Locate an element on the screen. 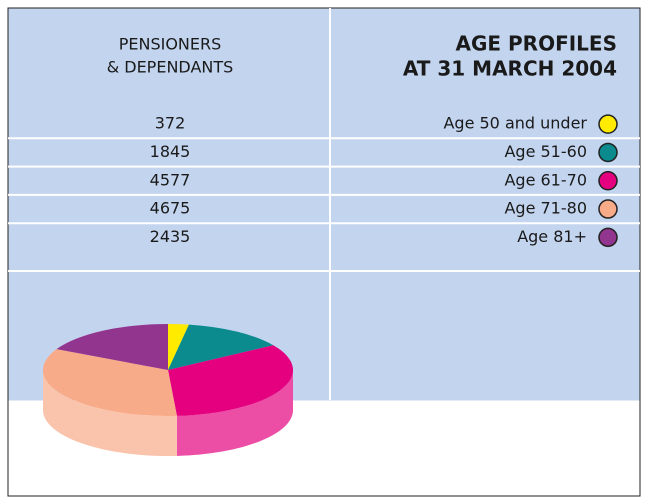 The width and height of the screenshot is (648, 504). legend-label: Age 50 and under is located at coordinates (515, 123).